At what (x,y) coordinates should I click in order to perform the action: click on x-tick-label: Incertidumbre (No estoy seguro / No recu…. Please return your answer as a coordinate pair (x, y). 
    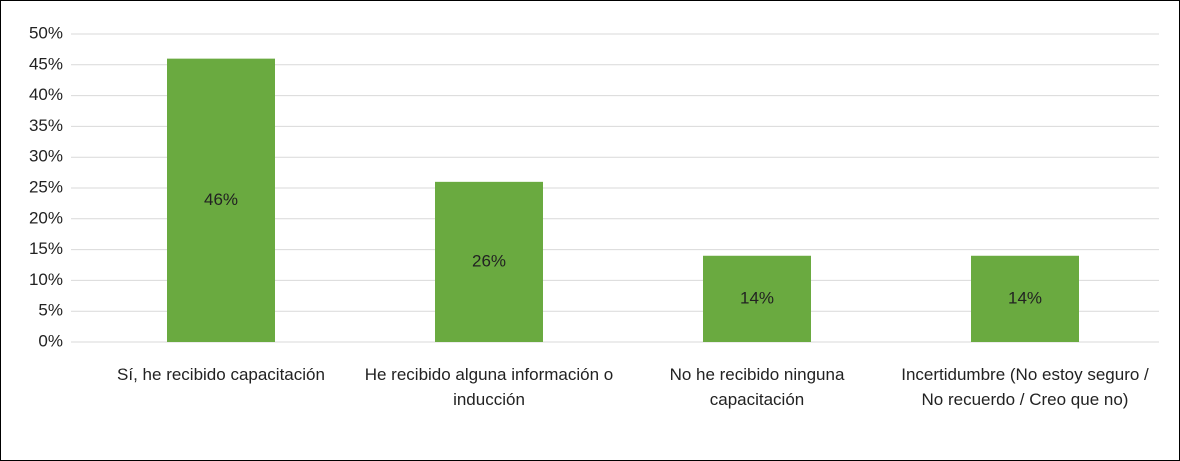
    Looking at the image, I should click on (1025, 387).